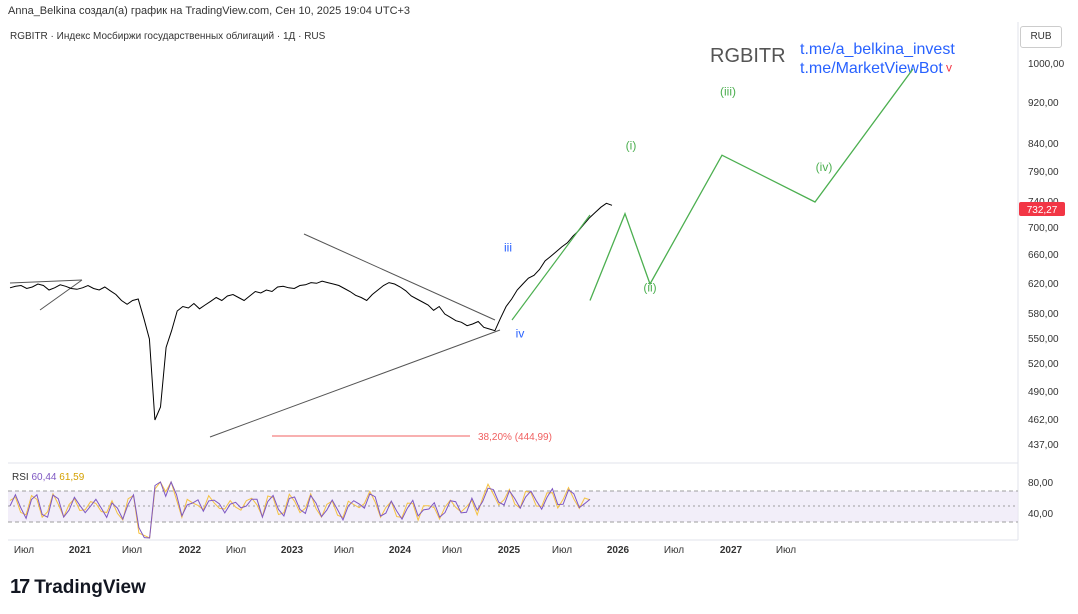  Describe the element at coordinates (1046, 64) in the screenshot. I see `y-tick-label: 1000,00` at that location.